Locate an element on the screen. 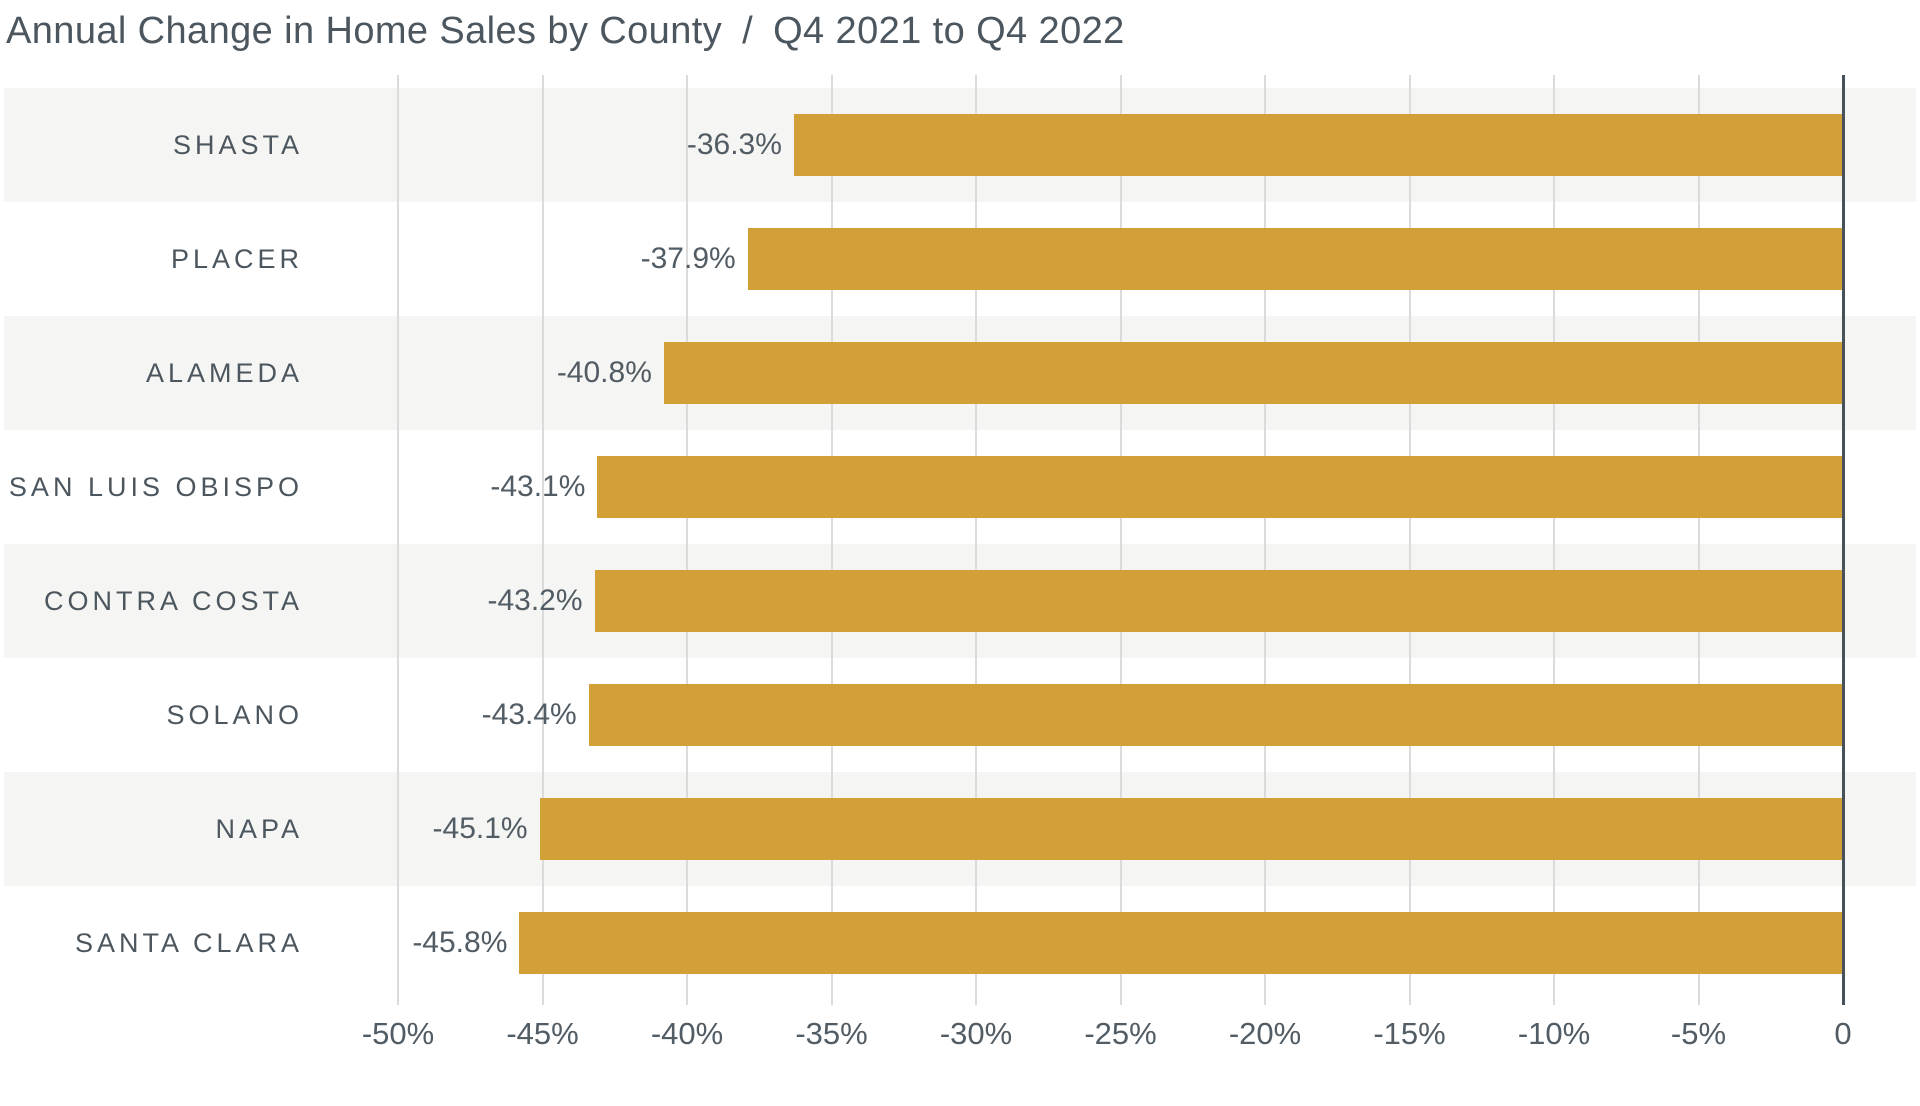 Image resolution: width=1920 pixels, height=1106 pixels. x-tick-label: -5% is located at coordinates (1698, 1033).